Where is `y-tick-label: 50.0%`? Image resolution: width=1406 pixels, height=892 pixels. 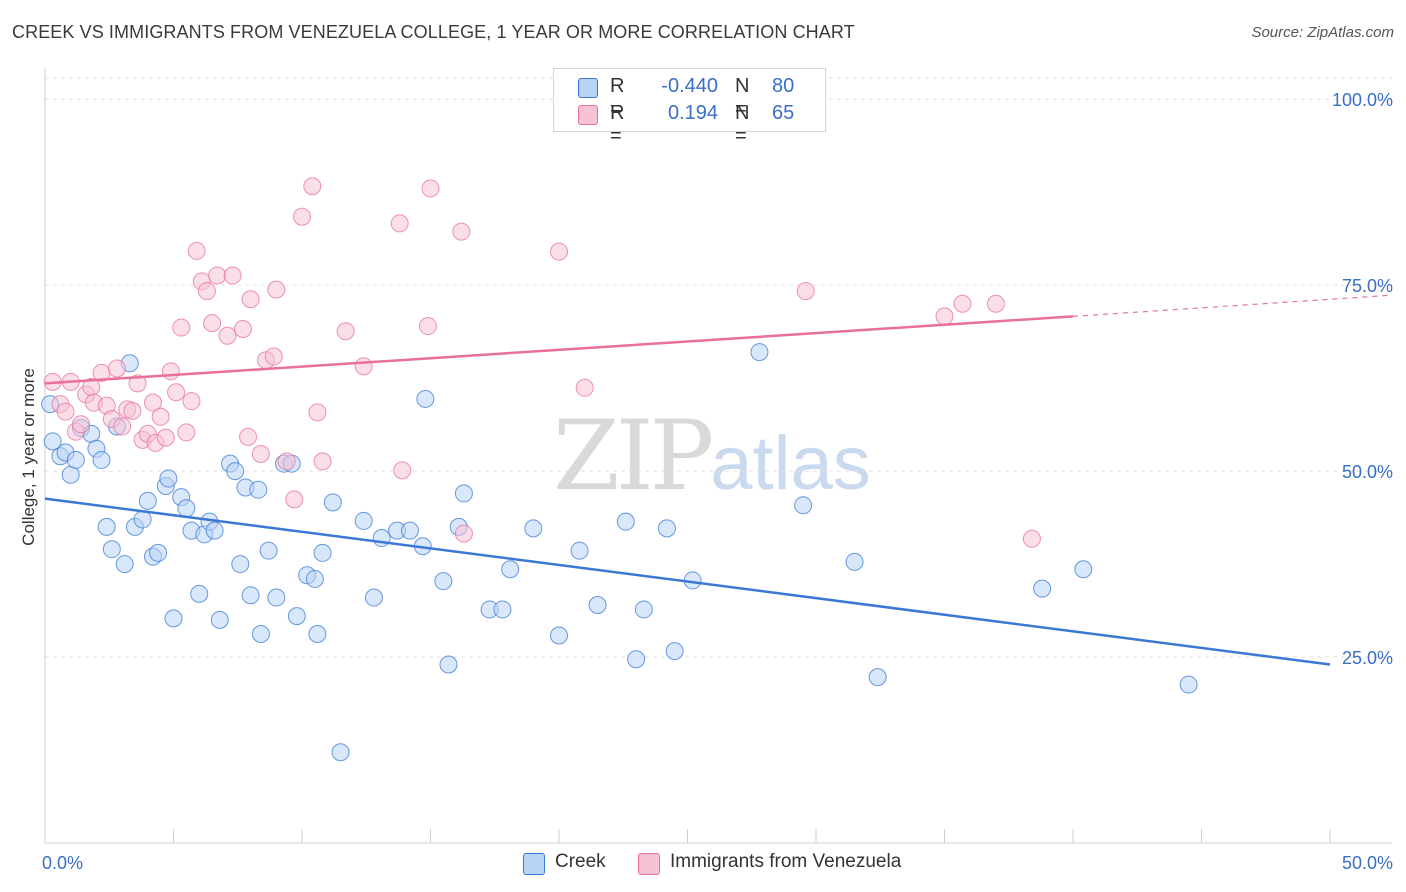 y-tick-label: 50.0% is located at coordinates (1367, 472).